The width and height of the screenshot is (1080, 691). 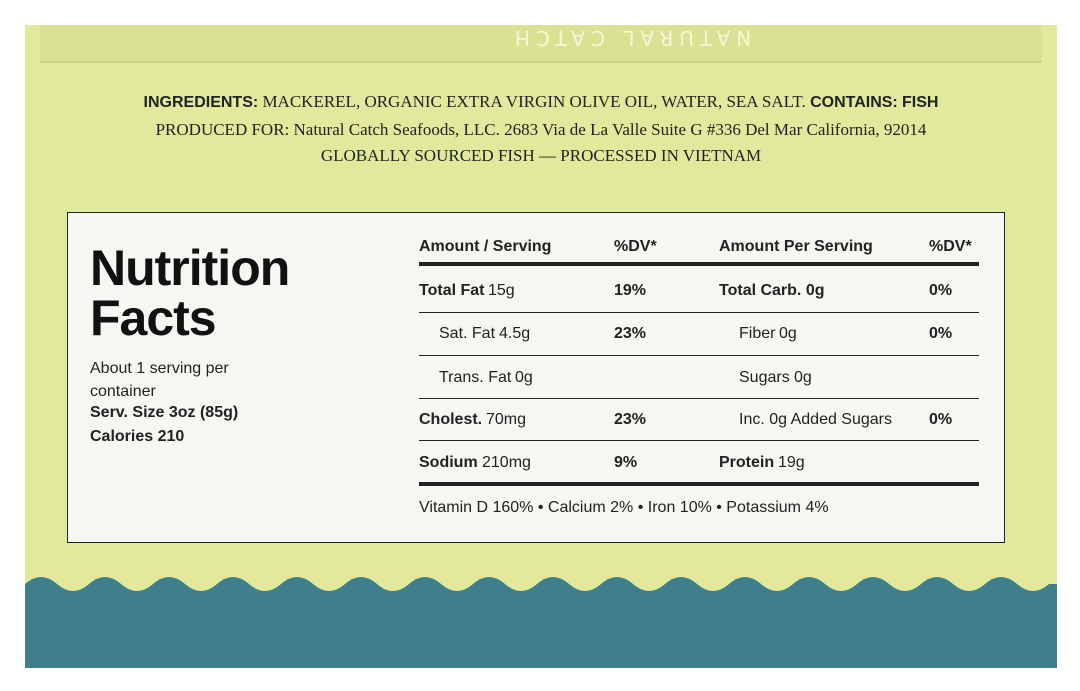 I want to click on title-line: Nutrition, so click(x=190, y=268).